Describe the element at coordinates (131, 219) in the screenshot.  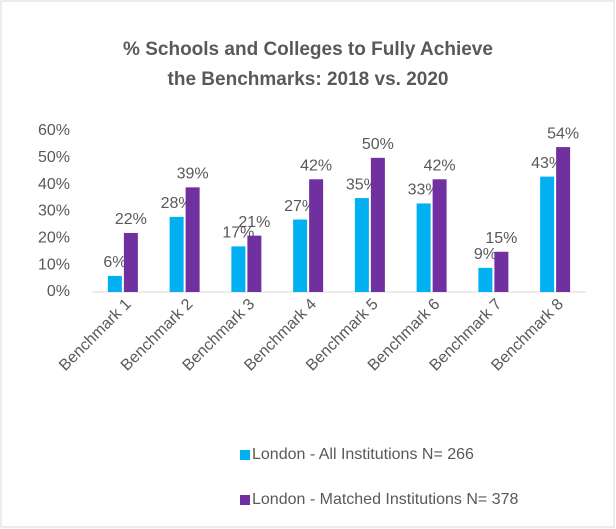
I see `value-label: 22%` at that location.